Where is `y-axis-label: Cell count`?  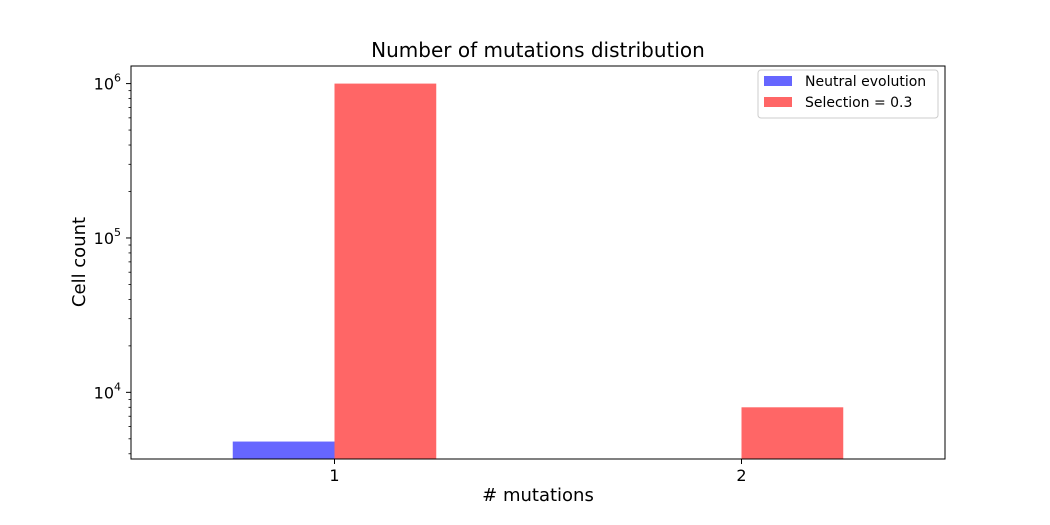 y-axis-label: Cell count is located at coordinates (79, 262).